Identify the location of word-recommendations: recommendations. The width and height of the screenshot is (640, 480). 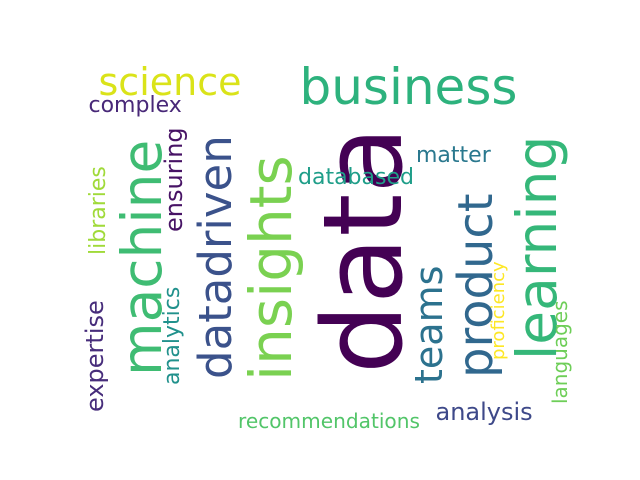
(329, 421).